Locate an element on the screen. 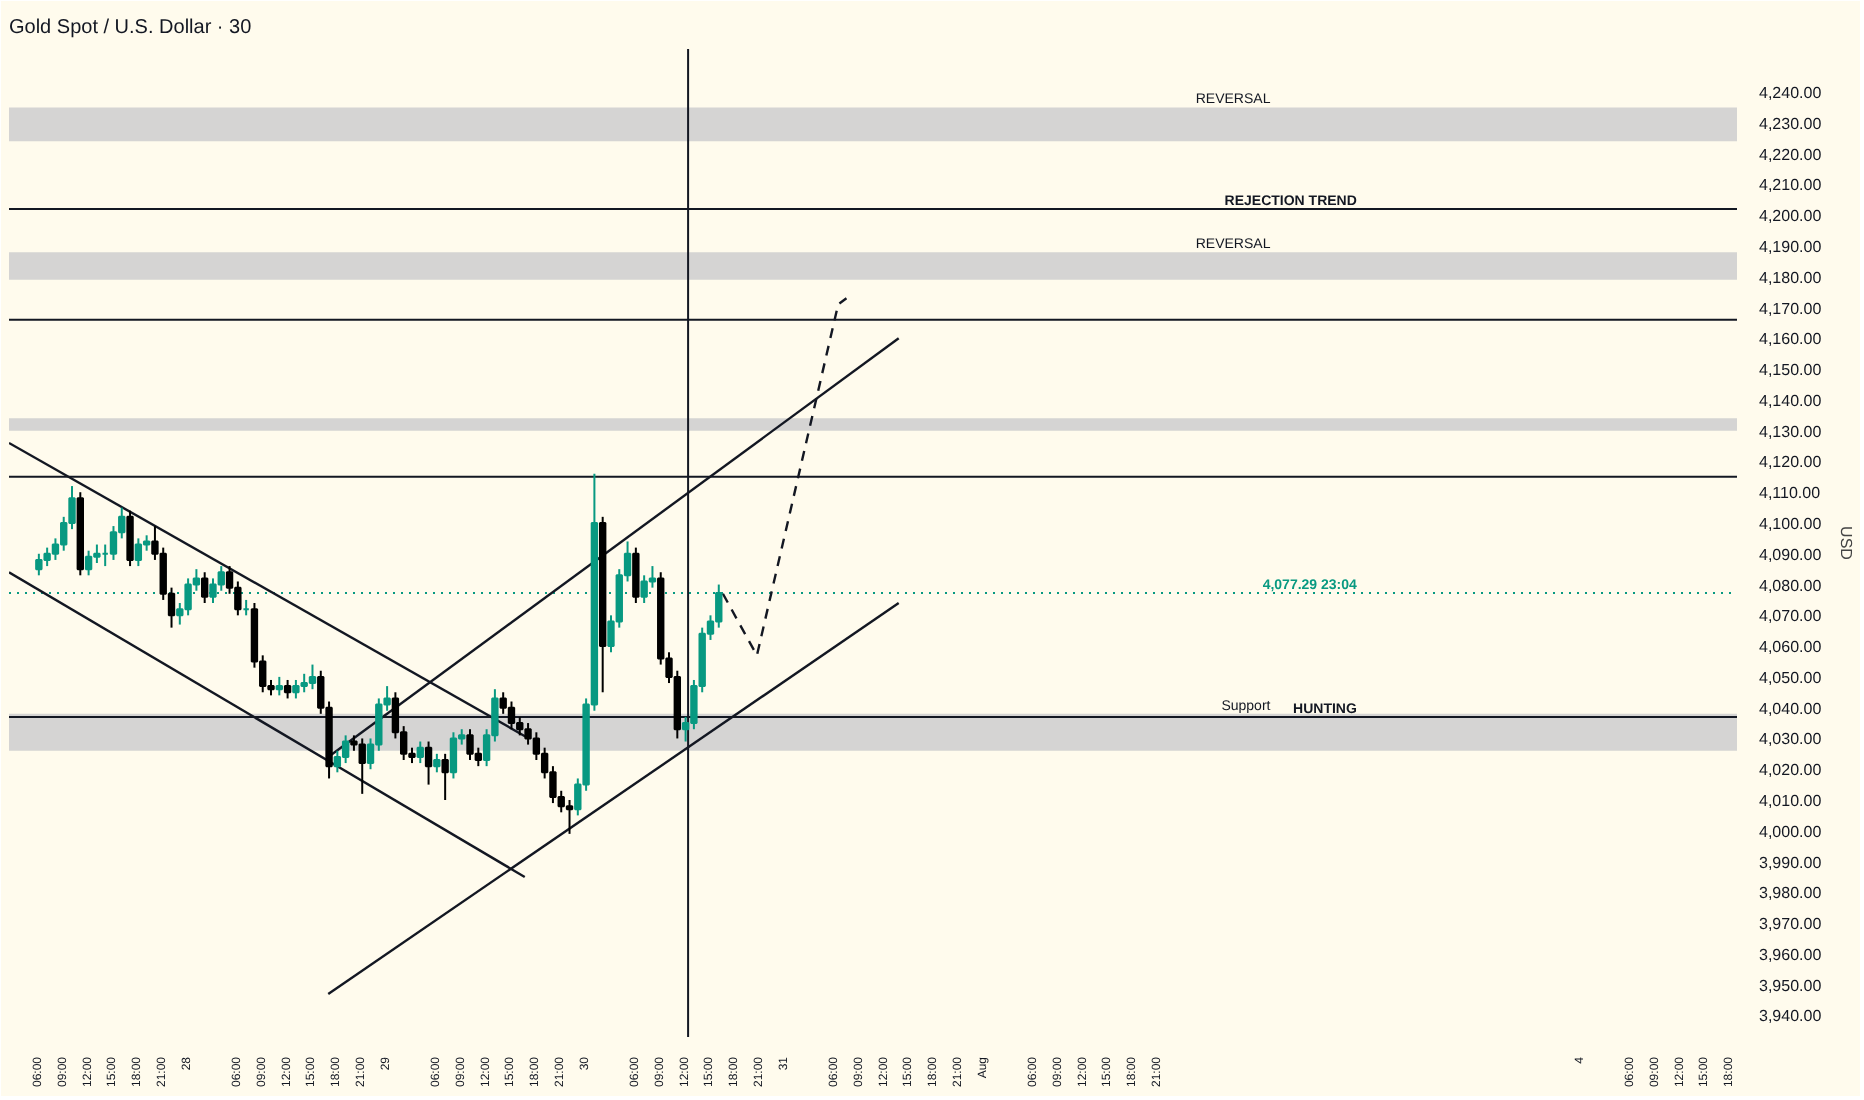  y-tick-label: 4,150.00 is located at coordinates (1791, 370).